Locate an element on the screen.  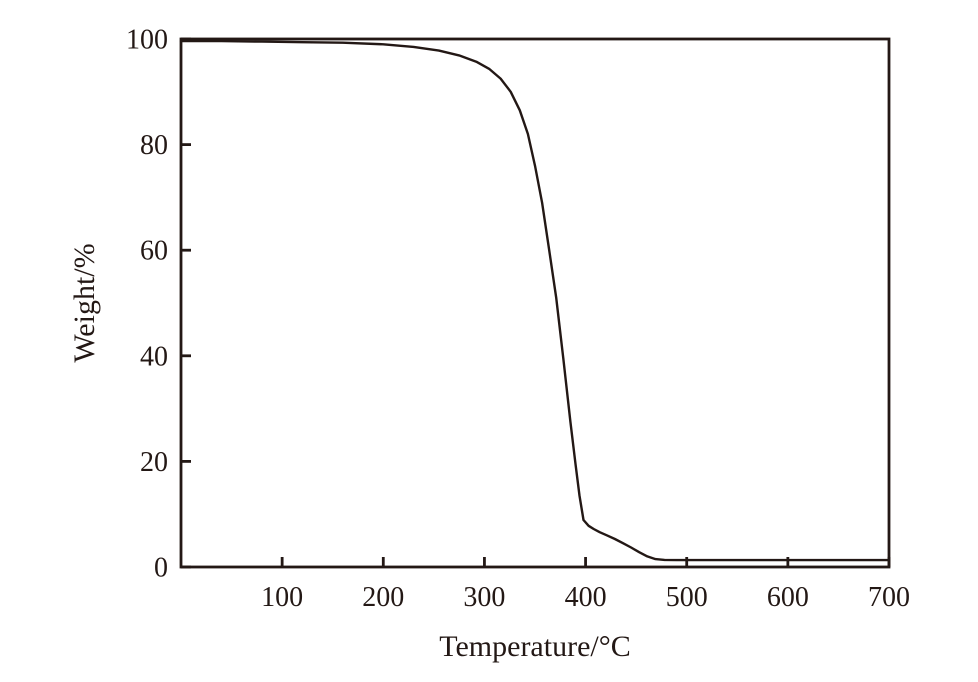
y-axis-title: Weight/% is located at coordinates (84, 303).